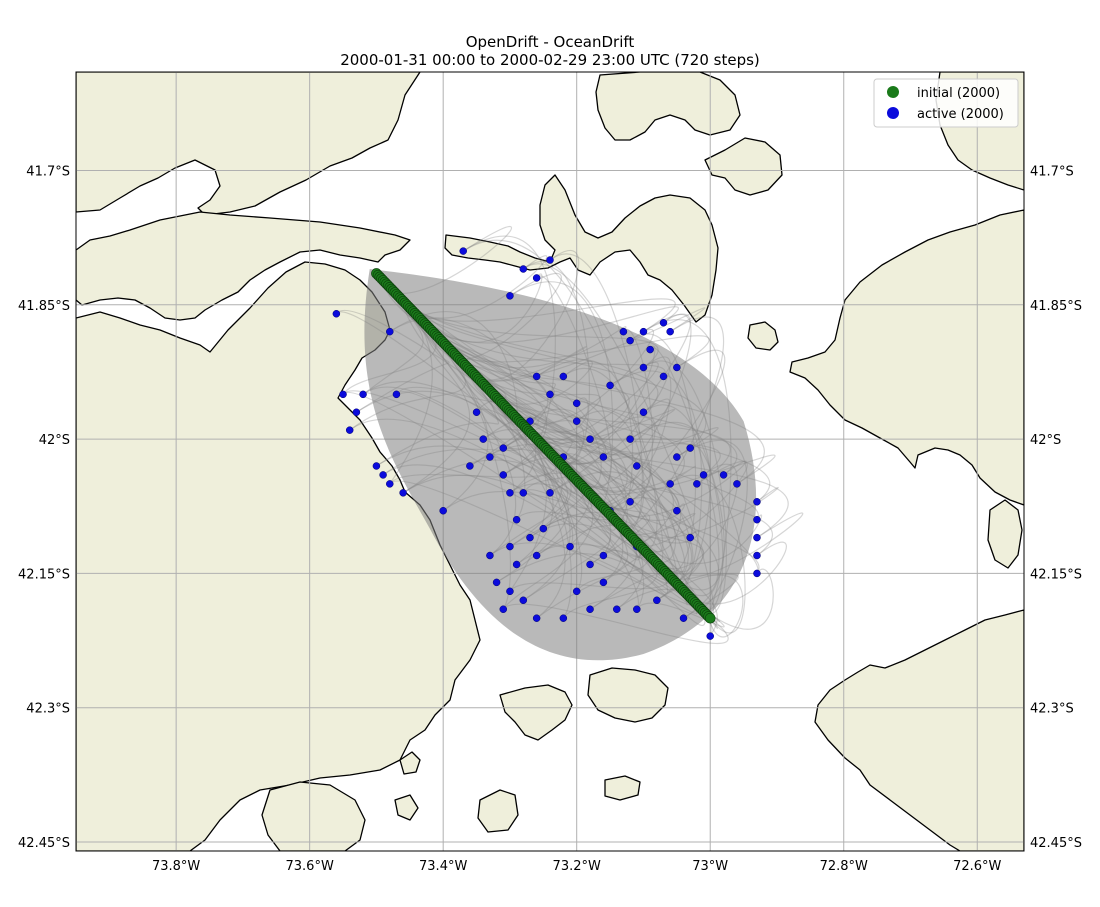  I want to click on y-tick-label-right-0: 41.7°S, so click(1052, 171).